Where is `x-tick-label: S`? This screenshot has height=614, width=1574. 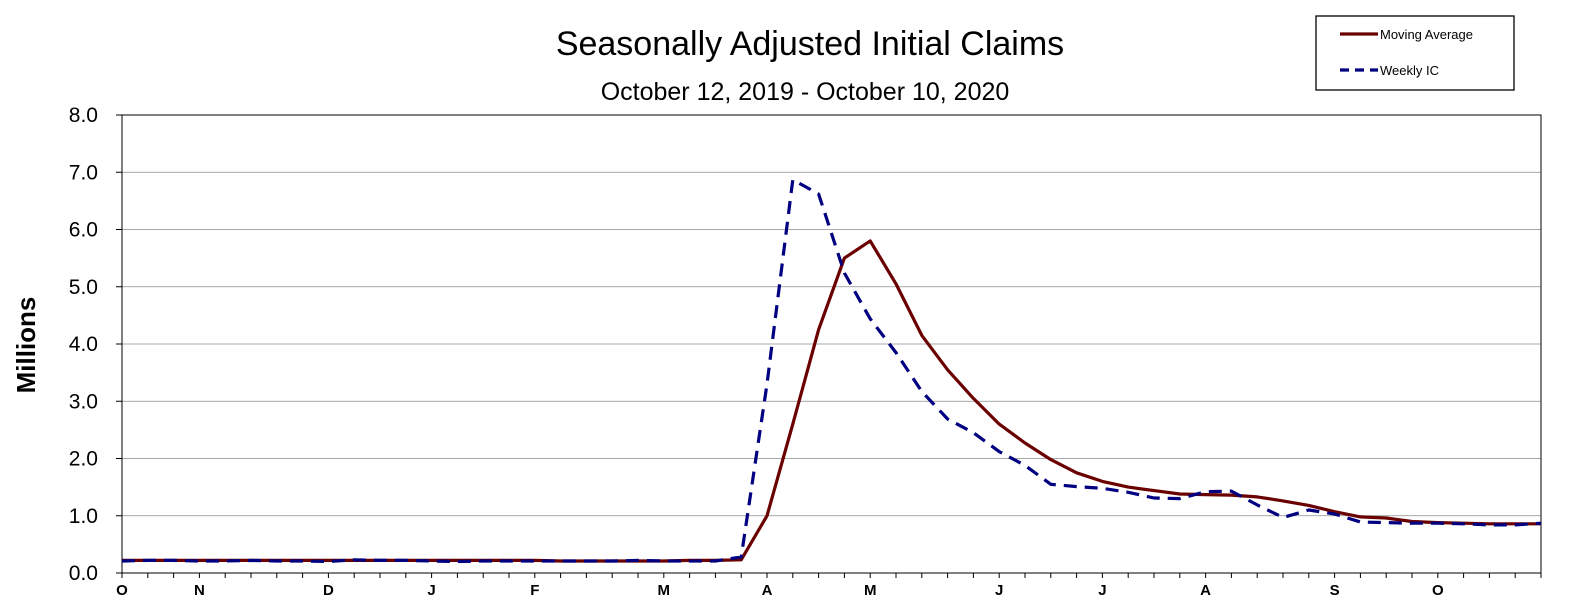 x-tick-label: S is located at coordinates (1335, 590).